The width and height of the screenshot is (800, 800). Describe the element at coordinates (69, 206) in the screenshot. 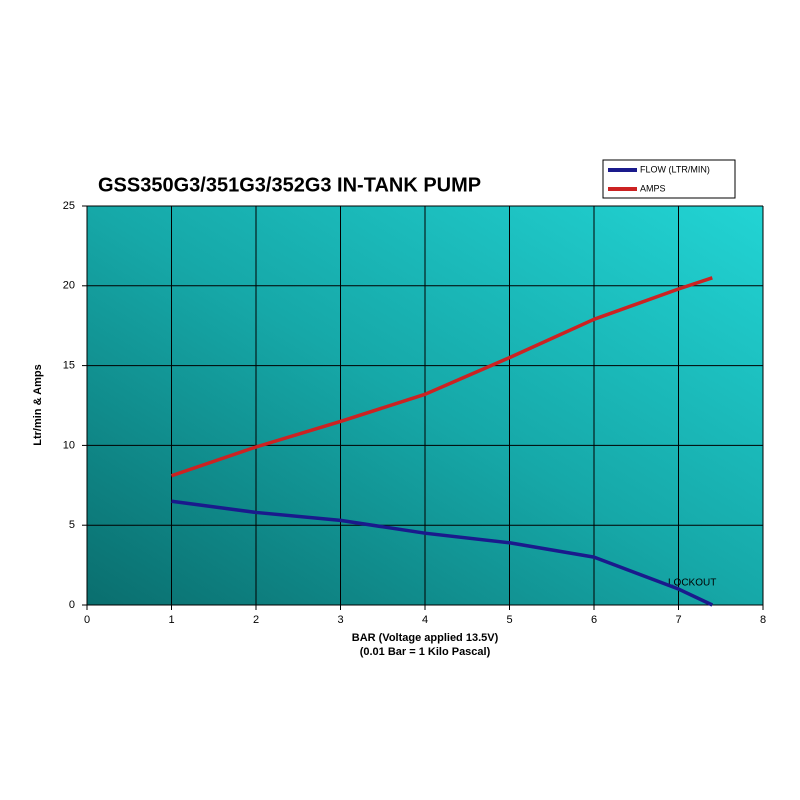

I see `y-tick-label: 25` at that location.